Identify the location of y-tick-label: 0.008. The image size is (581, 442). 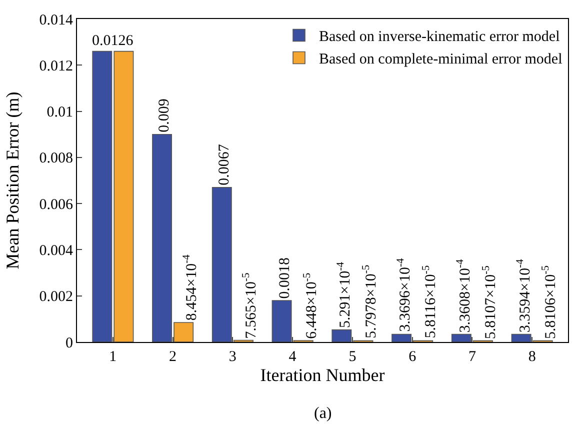
(56, 158).